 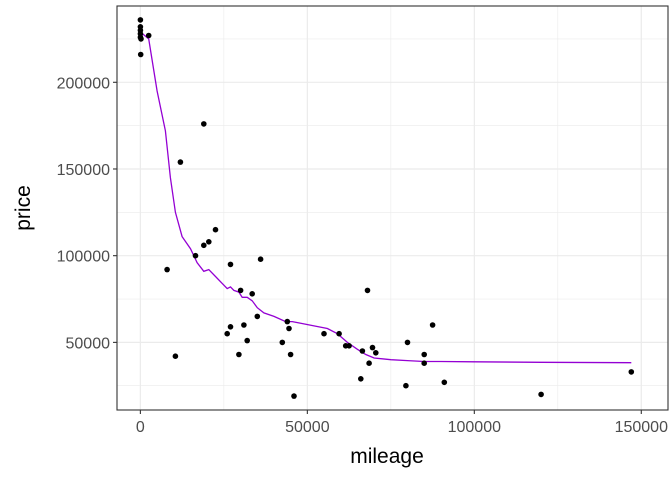 What do you see at coordinates (307, 427) in the screenshot?
I see `x-tick-label: 50000` at bounding box center [307, 427].